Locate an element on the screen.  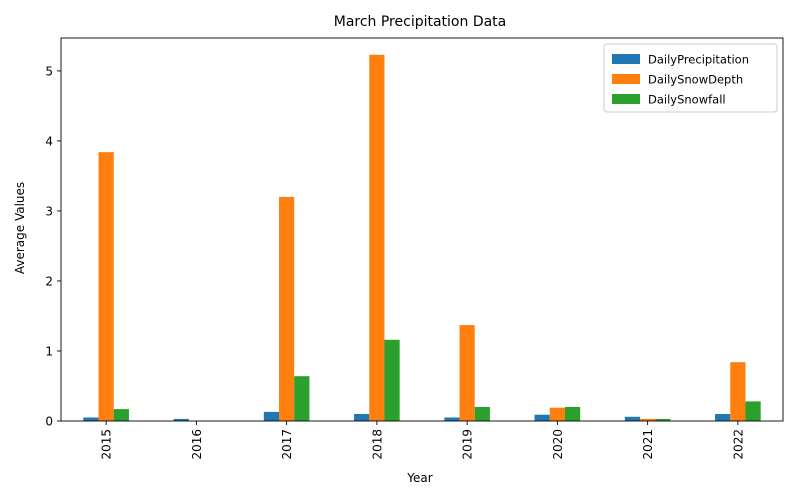
x-tick-label-2016: 2016 is located at coordinates (197, 444).